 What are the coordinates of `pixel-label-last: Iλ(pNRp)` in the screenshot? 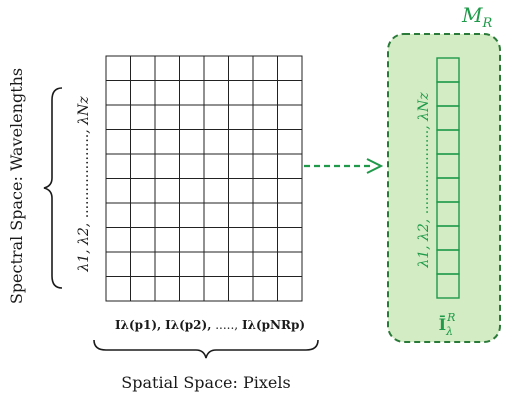 It's located at (273, 325).